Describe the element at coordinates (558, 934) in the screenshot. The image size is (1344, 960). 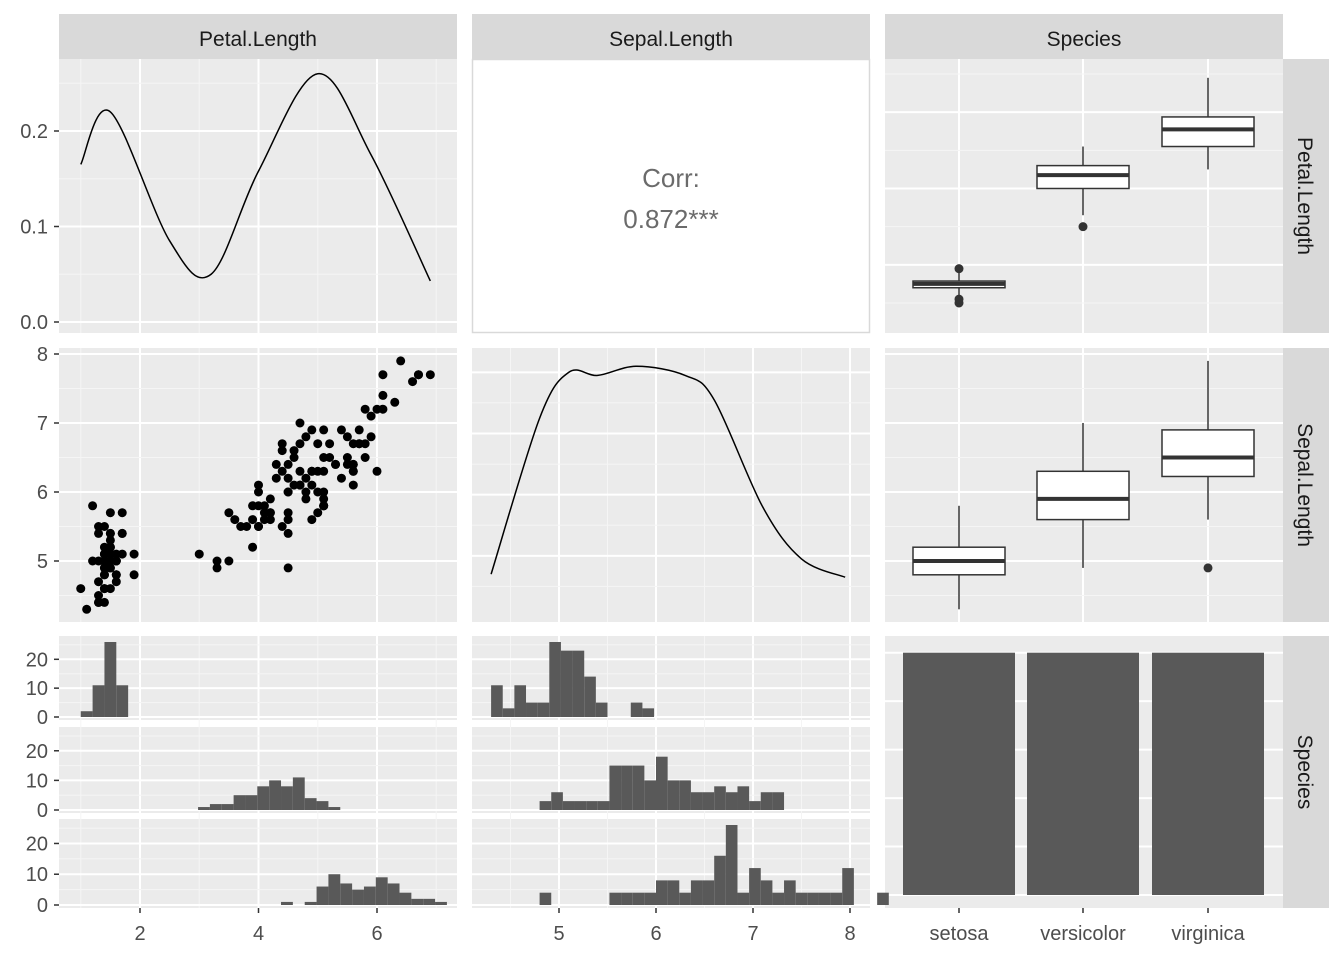
I see `sepal-xtick-label: 5` at that location.